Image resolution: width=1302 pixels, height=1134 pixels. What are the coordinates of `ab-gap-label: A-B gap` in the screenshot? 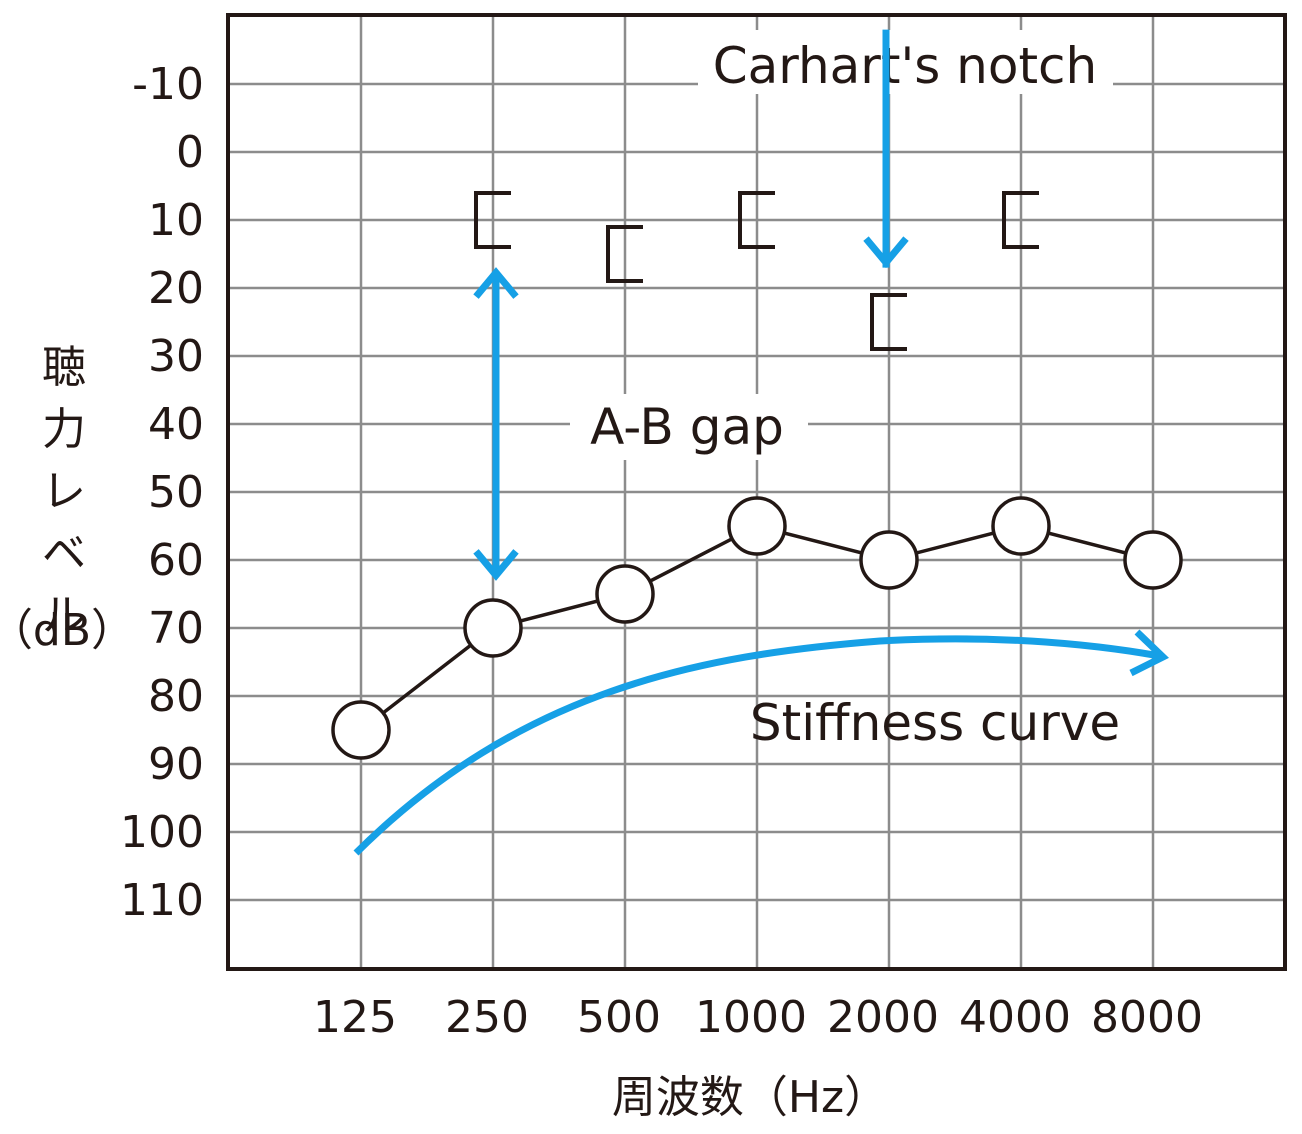 It's located at (687, 427).